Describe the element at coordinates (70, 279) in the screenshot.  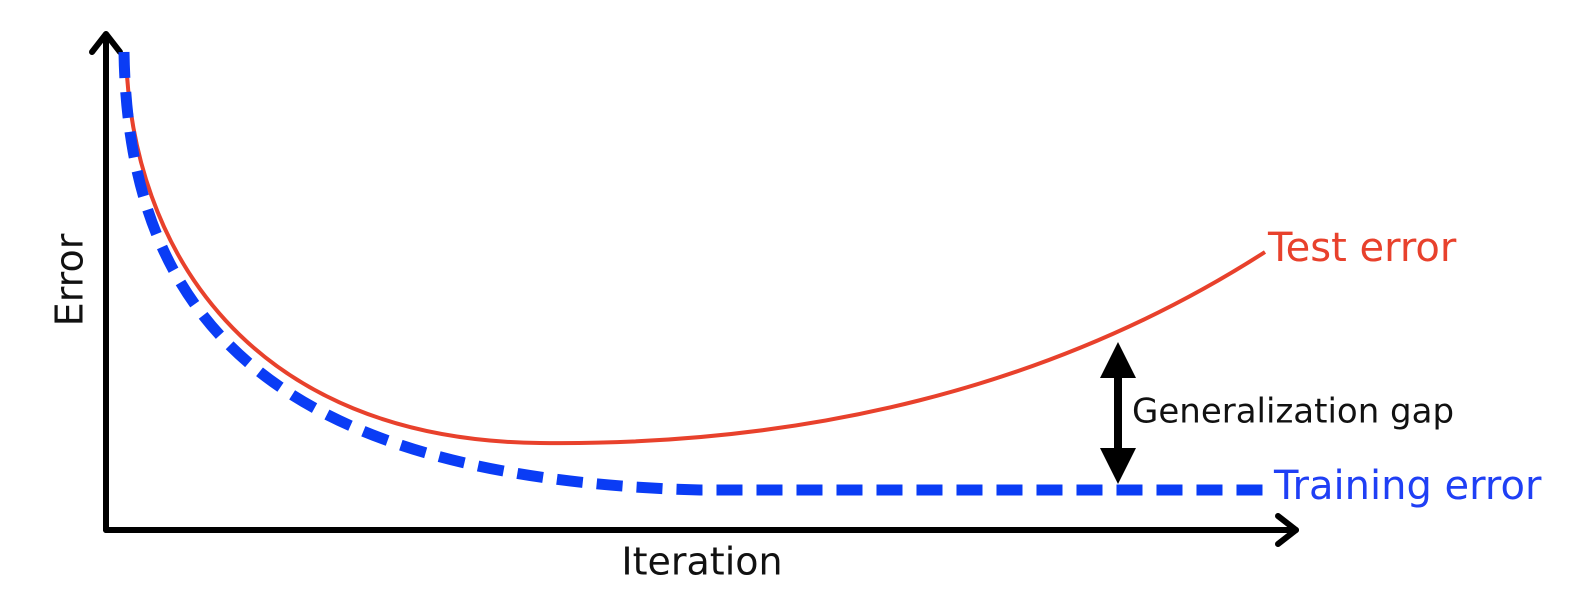
I see `y-axis-label: Error` at that location.